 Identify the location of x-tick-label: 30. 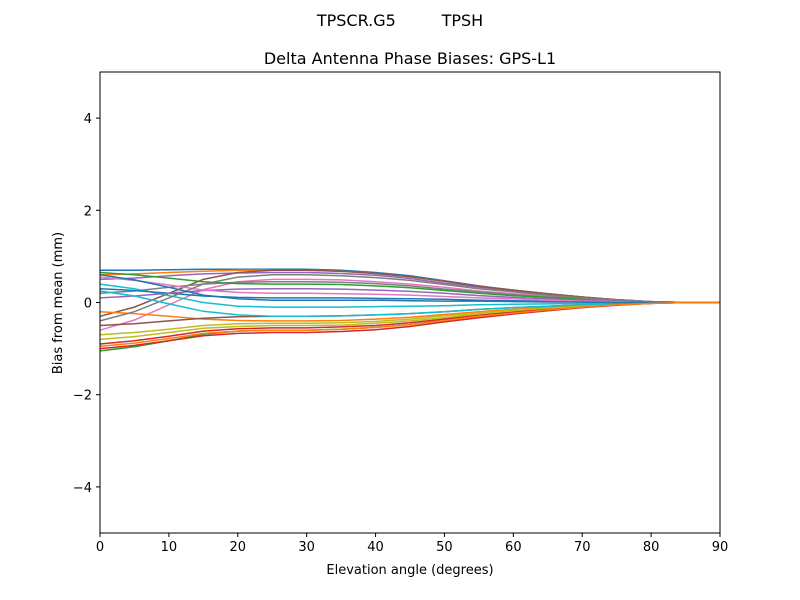
(306, 547).